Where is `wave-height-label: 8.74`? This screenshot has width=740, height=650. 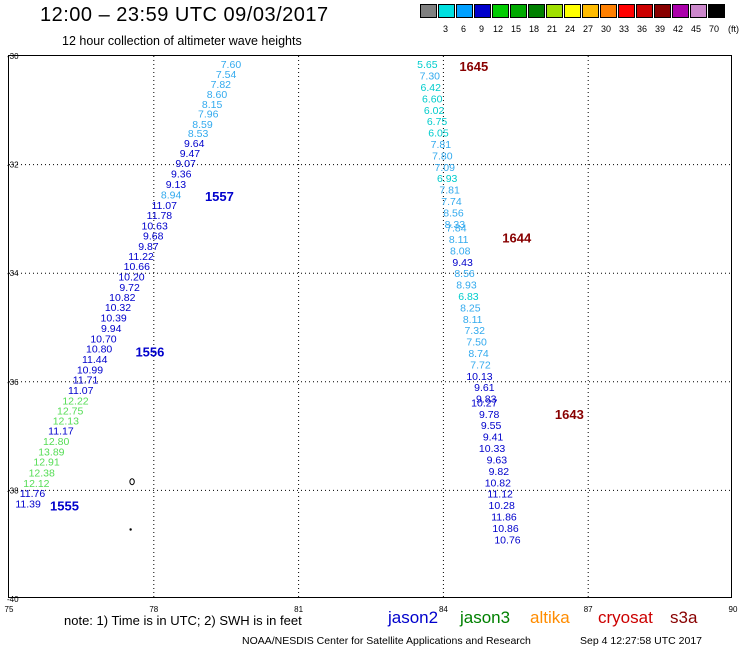
wave-height-label: 8.74 is located at coordinates (478, 354).